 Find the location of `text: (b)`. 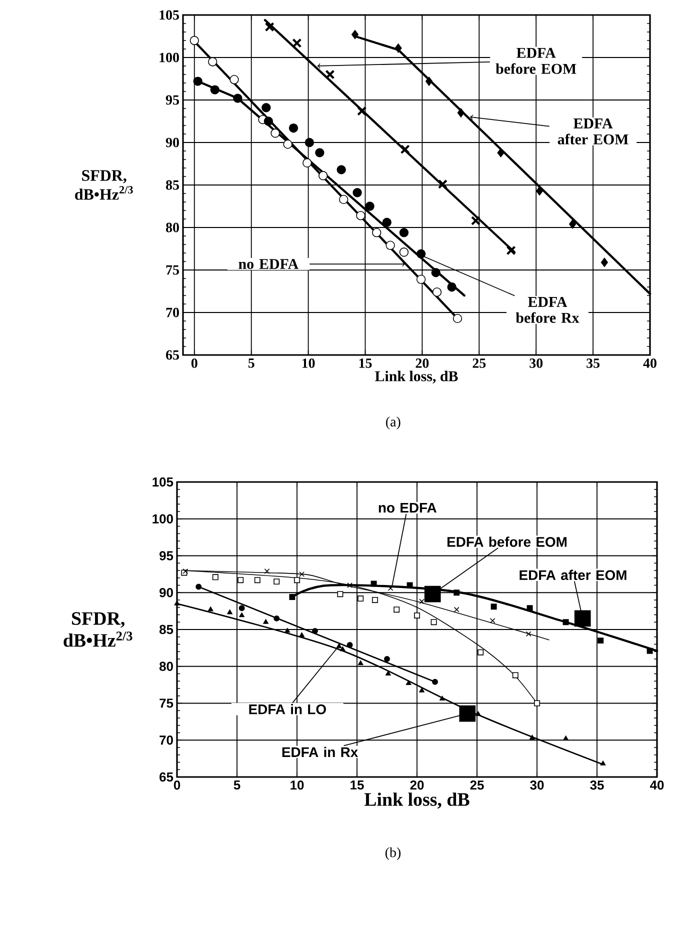

text: (b) is located at coordinates (393, 853).